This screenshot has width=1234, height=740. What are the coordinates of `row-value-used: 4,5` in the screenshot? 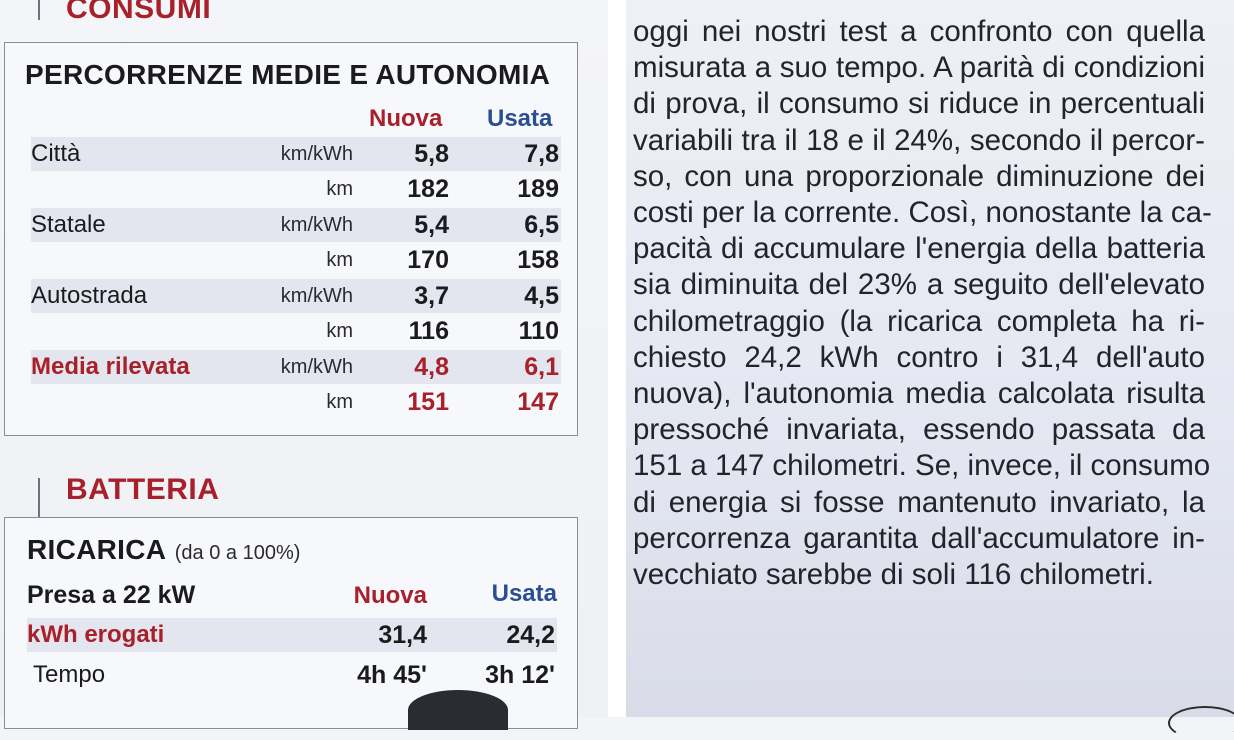 It's located at (541, 295).